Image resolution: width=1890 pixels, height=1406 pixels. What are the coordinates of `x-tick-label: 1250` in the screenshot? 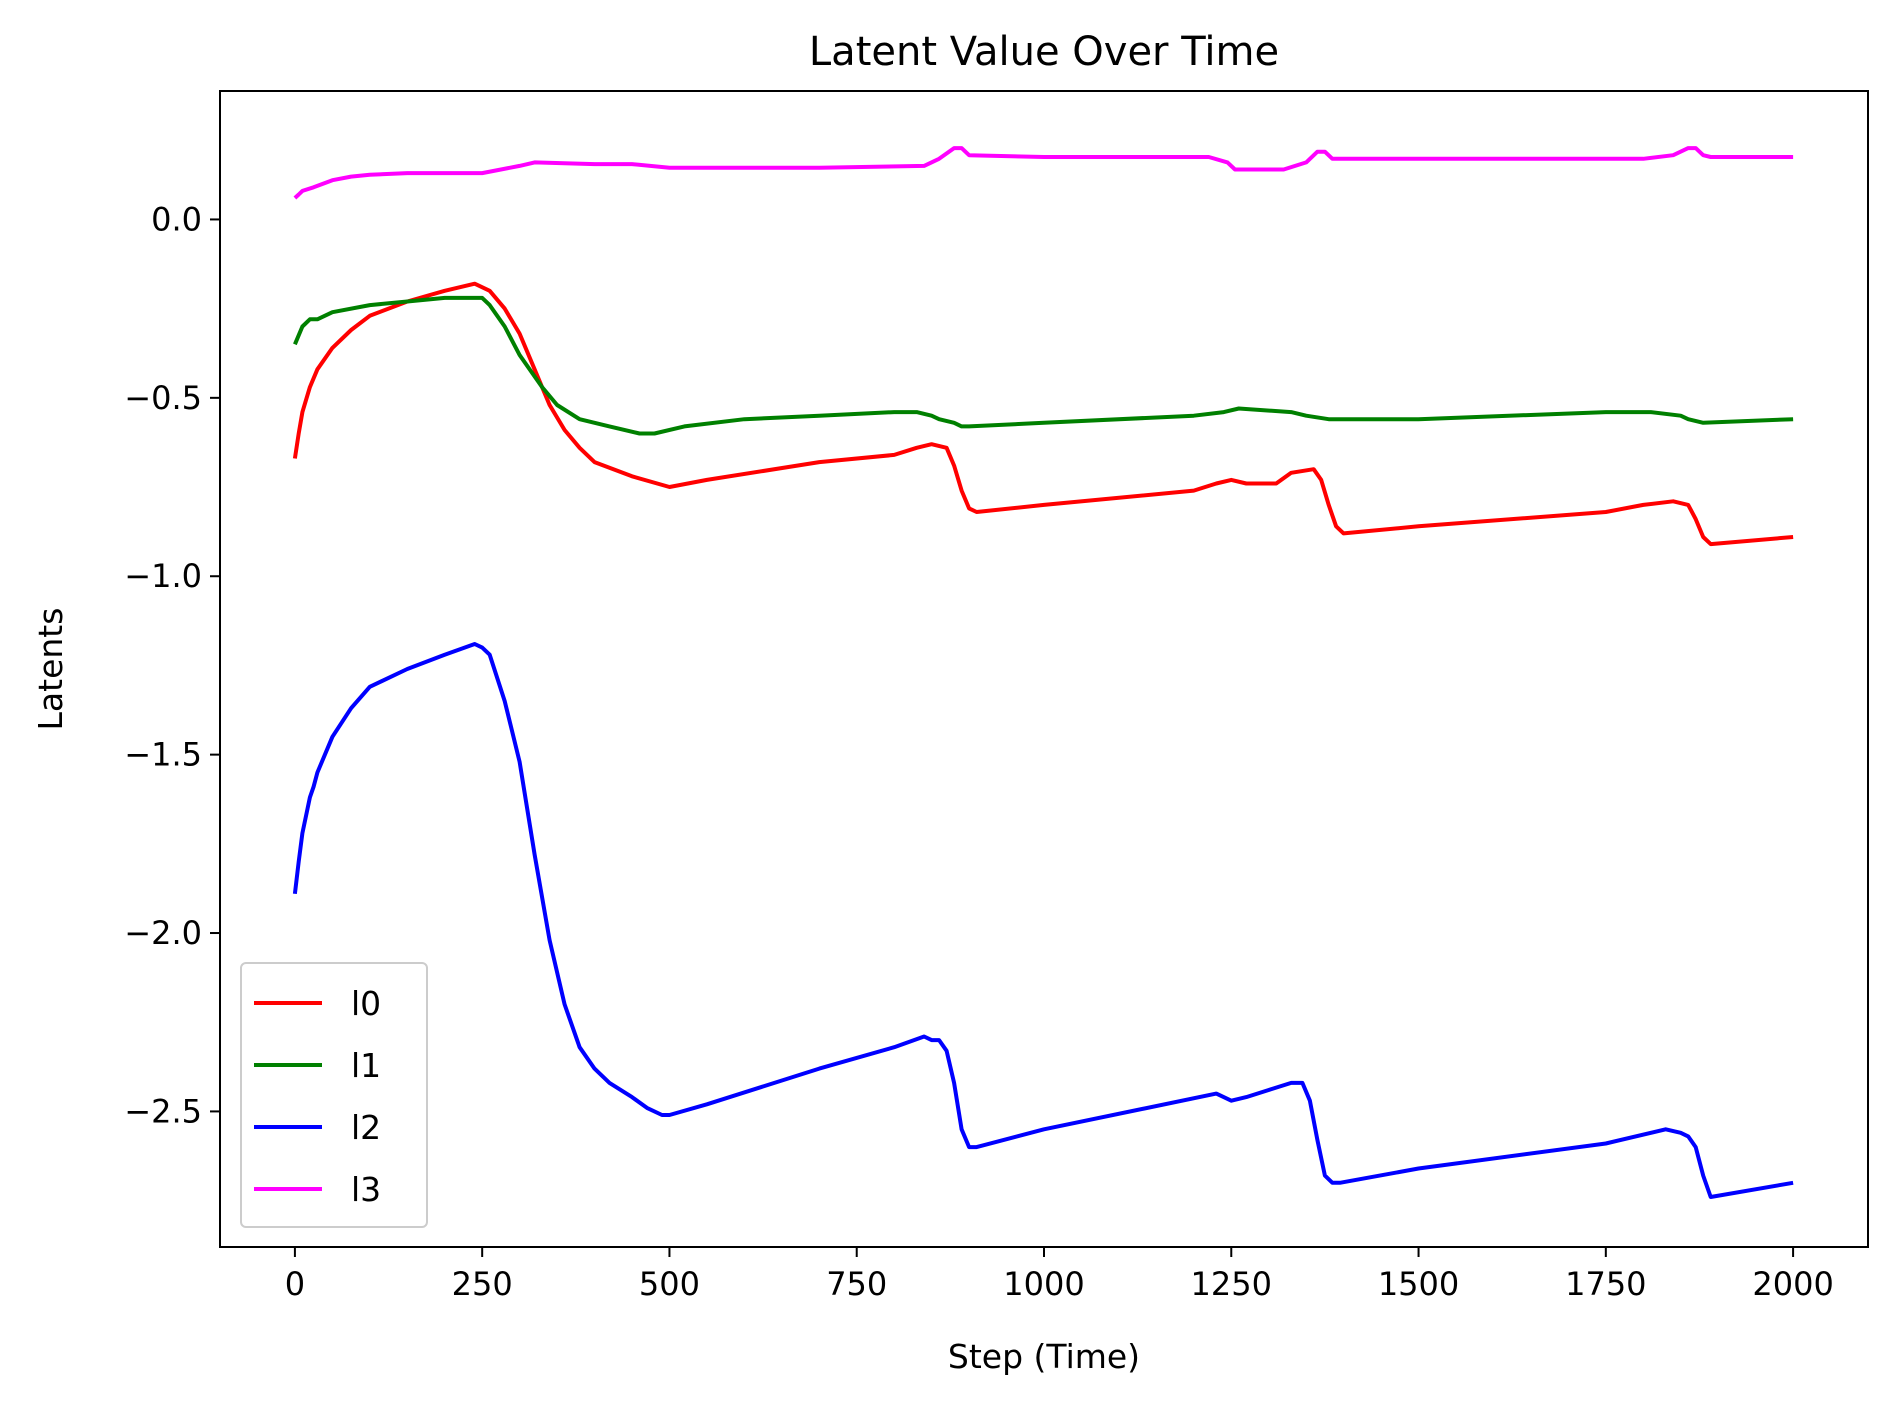 It's located at (1231, 1284).